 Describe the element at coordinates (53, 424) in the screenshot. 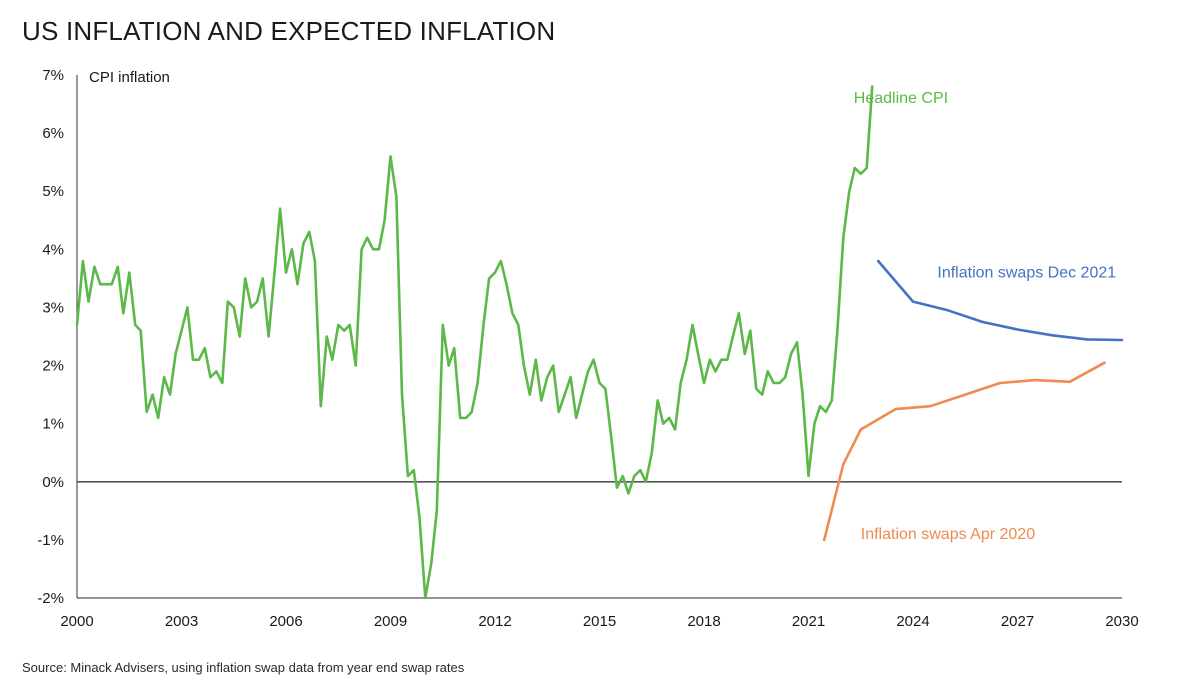

I see `y-tick-label: 1%` at that location.